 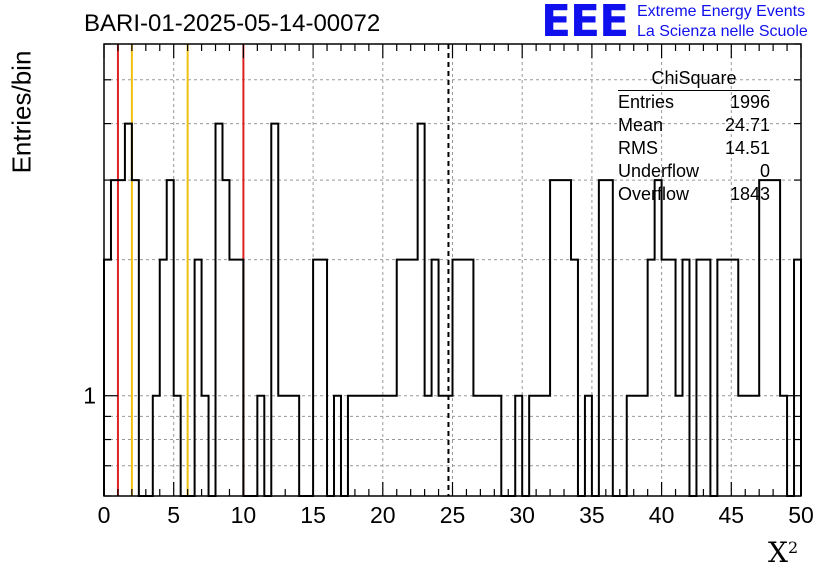 I want to click on logo-subtitle-2: La Scienza nelle Scuole, so click(x=722, y=31).